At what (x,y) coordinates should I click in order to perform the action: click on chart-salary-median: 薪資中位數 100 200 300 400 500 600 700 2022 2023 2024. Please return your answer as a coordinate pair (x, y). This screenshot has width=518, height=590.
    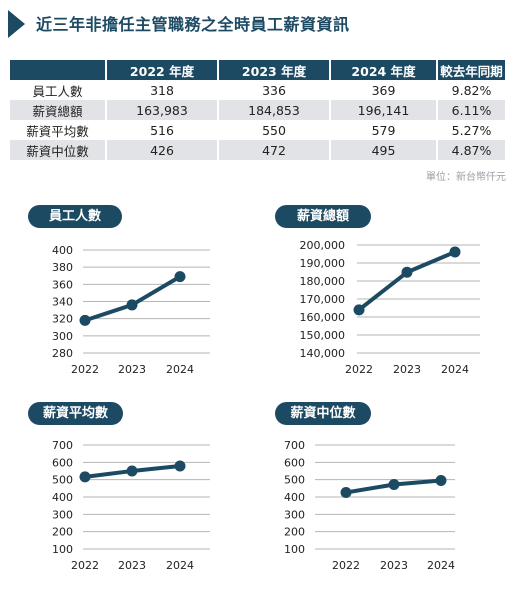
    Looking at the image, I should click on (390, 492).